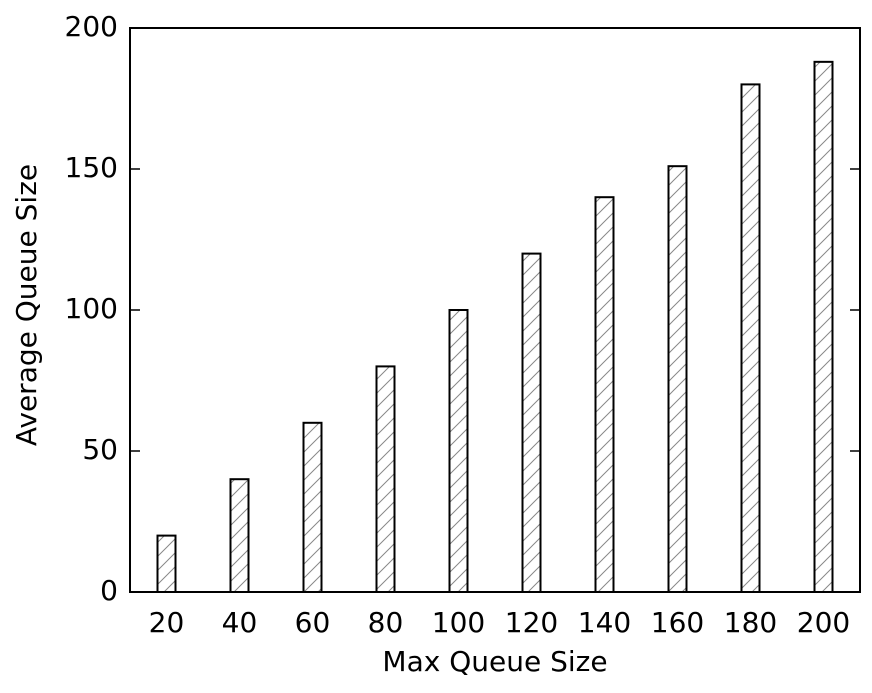  What do you see at coordinates (750, 622) in the screenshot?
I see `x-tick-label: 180` at bounding box center [750, 622].